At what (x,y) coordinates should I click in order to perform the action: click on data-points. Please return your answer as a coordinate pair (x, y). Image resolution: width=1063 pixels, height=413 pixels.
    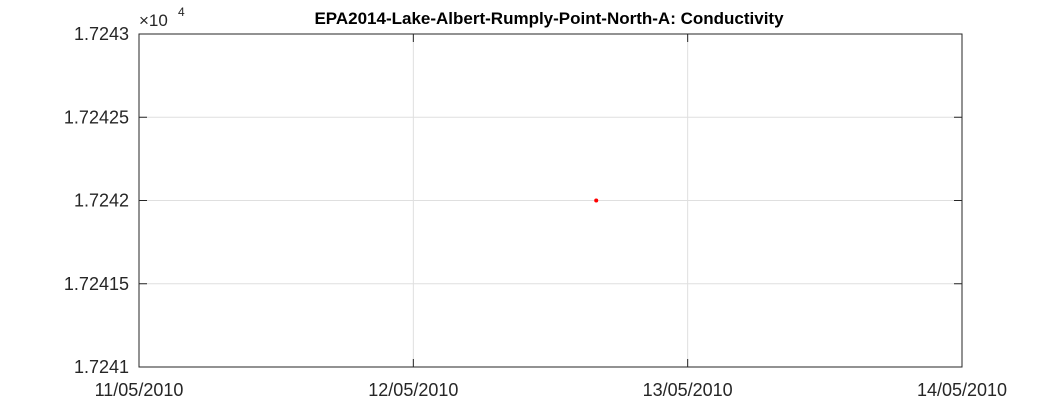
    Looking at the image, I should click on (596, 200).